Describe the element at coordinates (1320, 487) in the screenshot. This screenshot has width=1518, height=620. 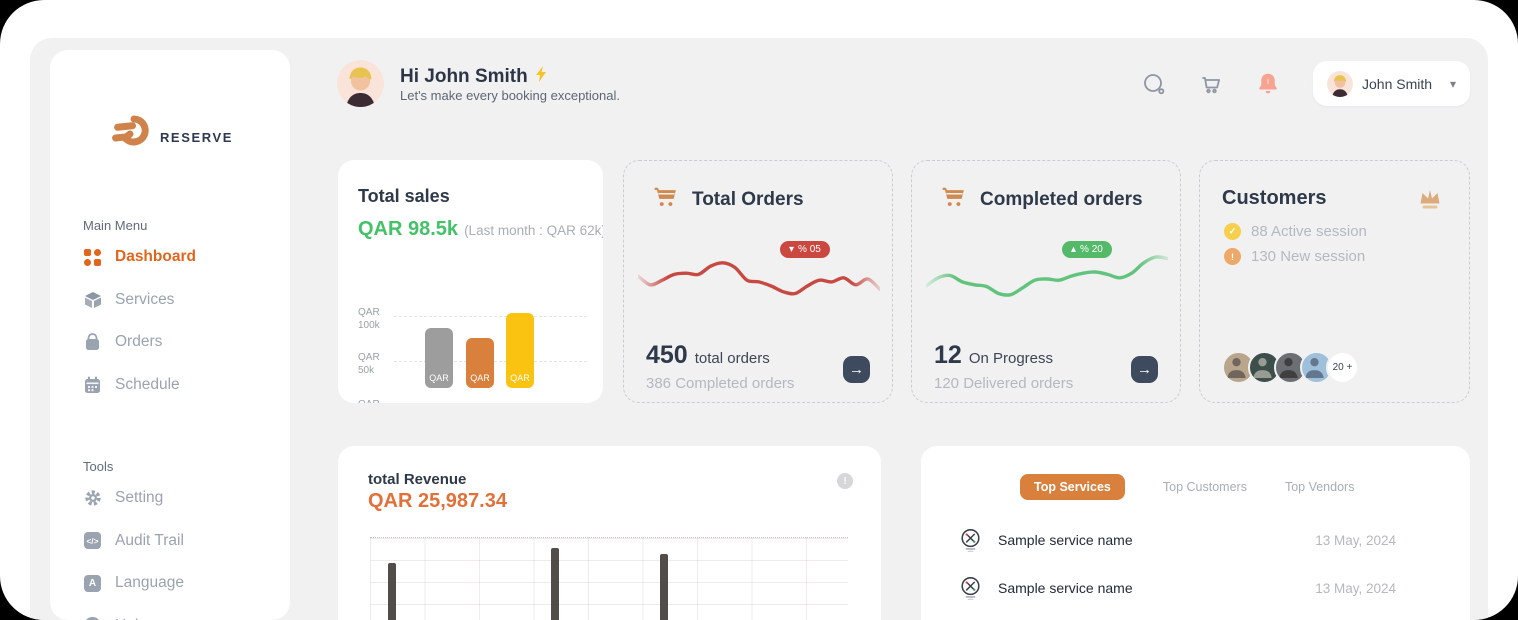
I see `tab-top-vendors: Top Vendors` at that location.